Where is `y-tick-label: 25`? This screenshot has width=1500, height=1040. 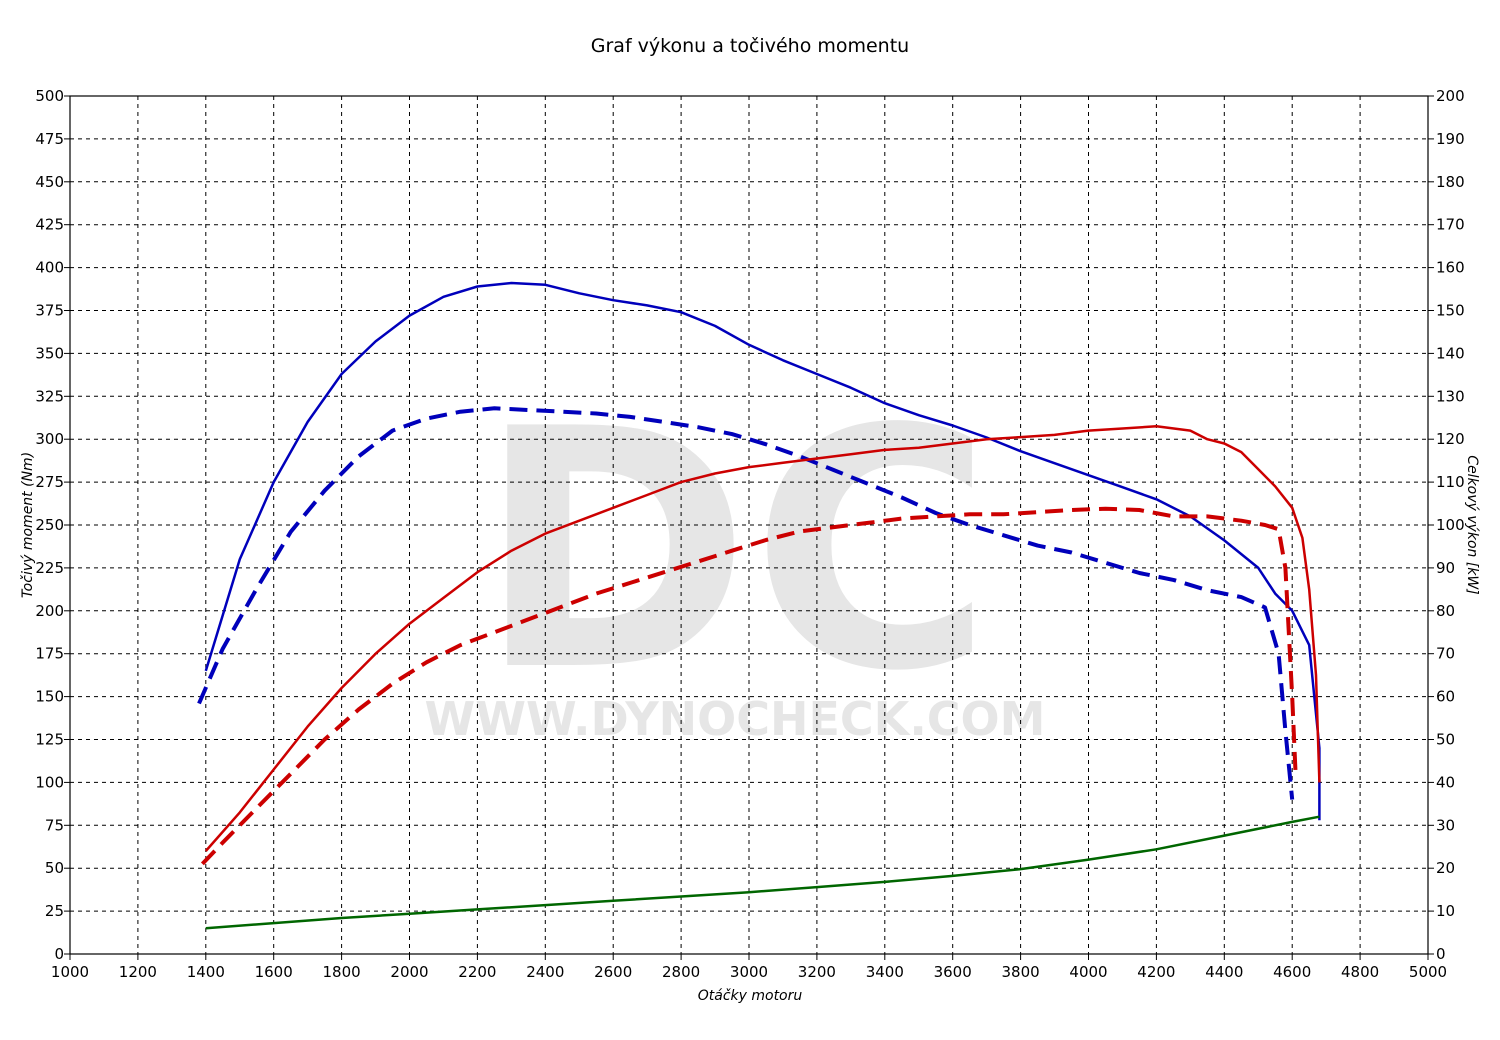 y-tick-label: 25 is located at coordinates (54, 911).